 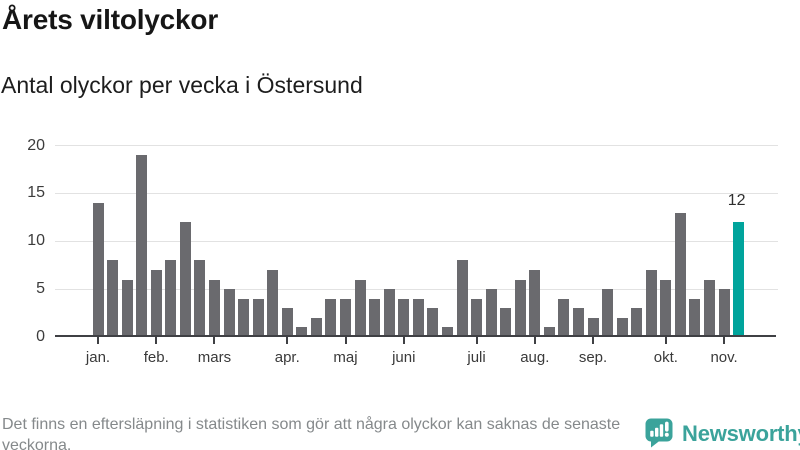 I want to click on x-axis-tick-aug, so click(x=534, y=340).